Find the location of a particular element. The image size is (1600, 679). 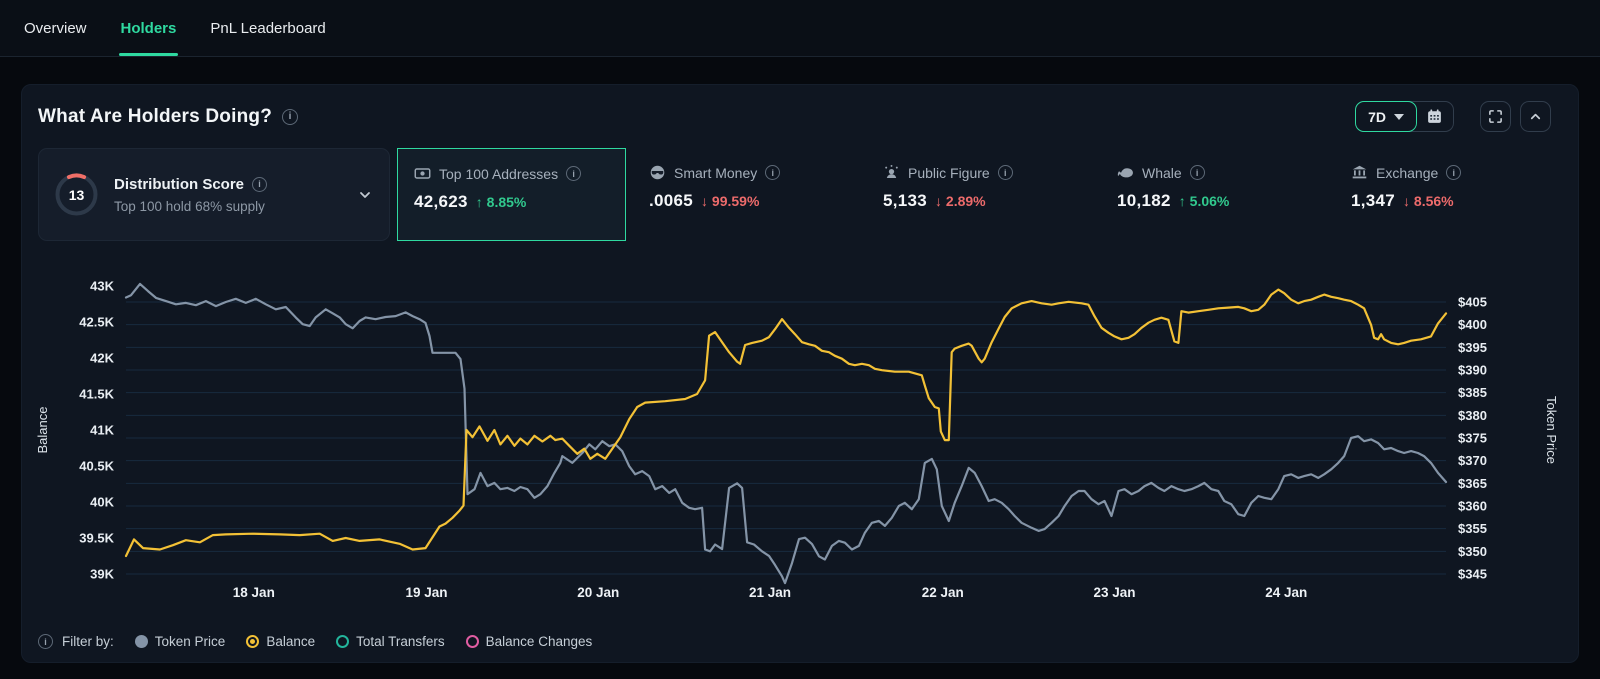

token-price-marker-icon is located at coordinates (141, 641).